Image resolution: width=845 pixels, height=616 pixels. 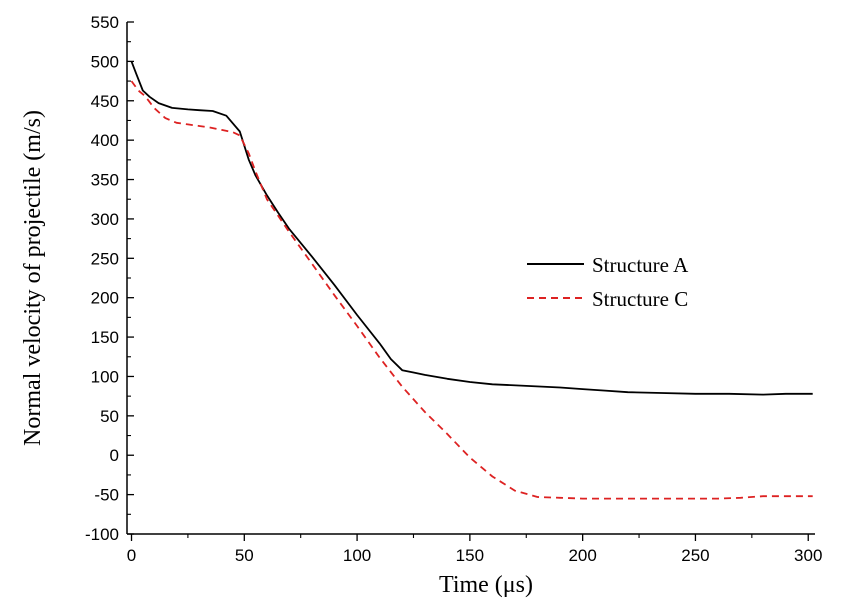 What do you see at coordinates (105, 101) in the screenshot?
I see `y-tick-label: 450` at bounding box center [105, 101].